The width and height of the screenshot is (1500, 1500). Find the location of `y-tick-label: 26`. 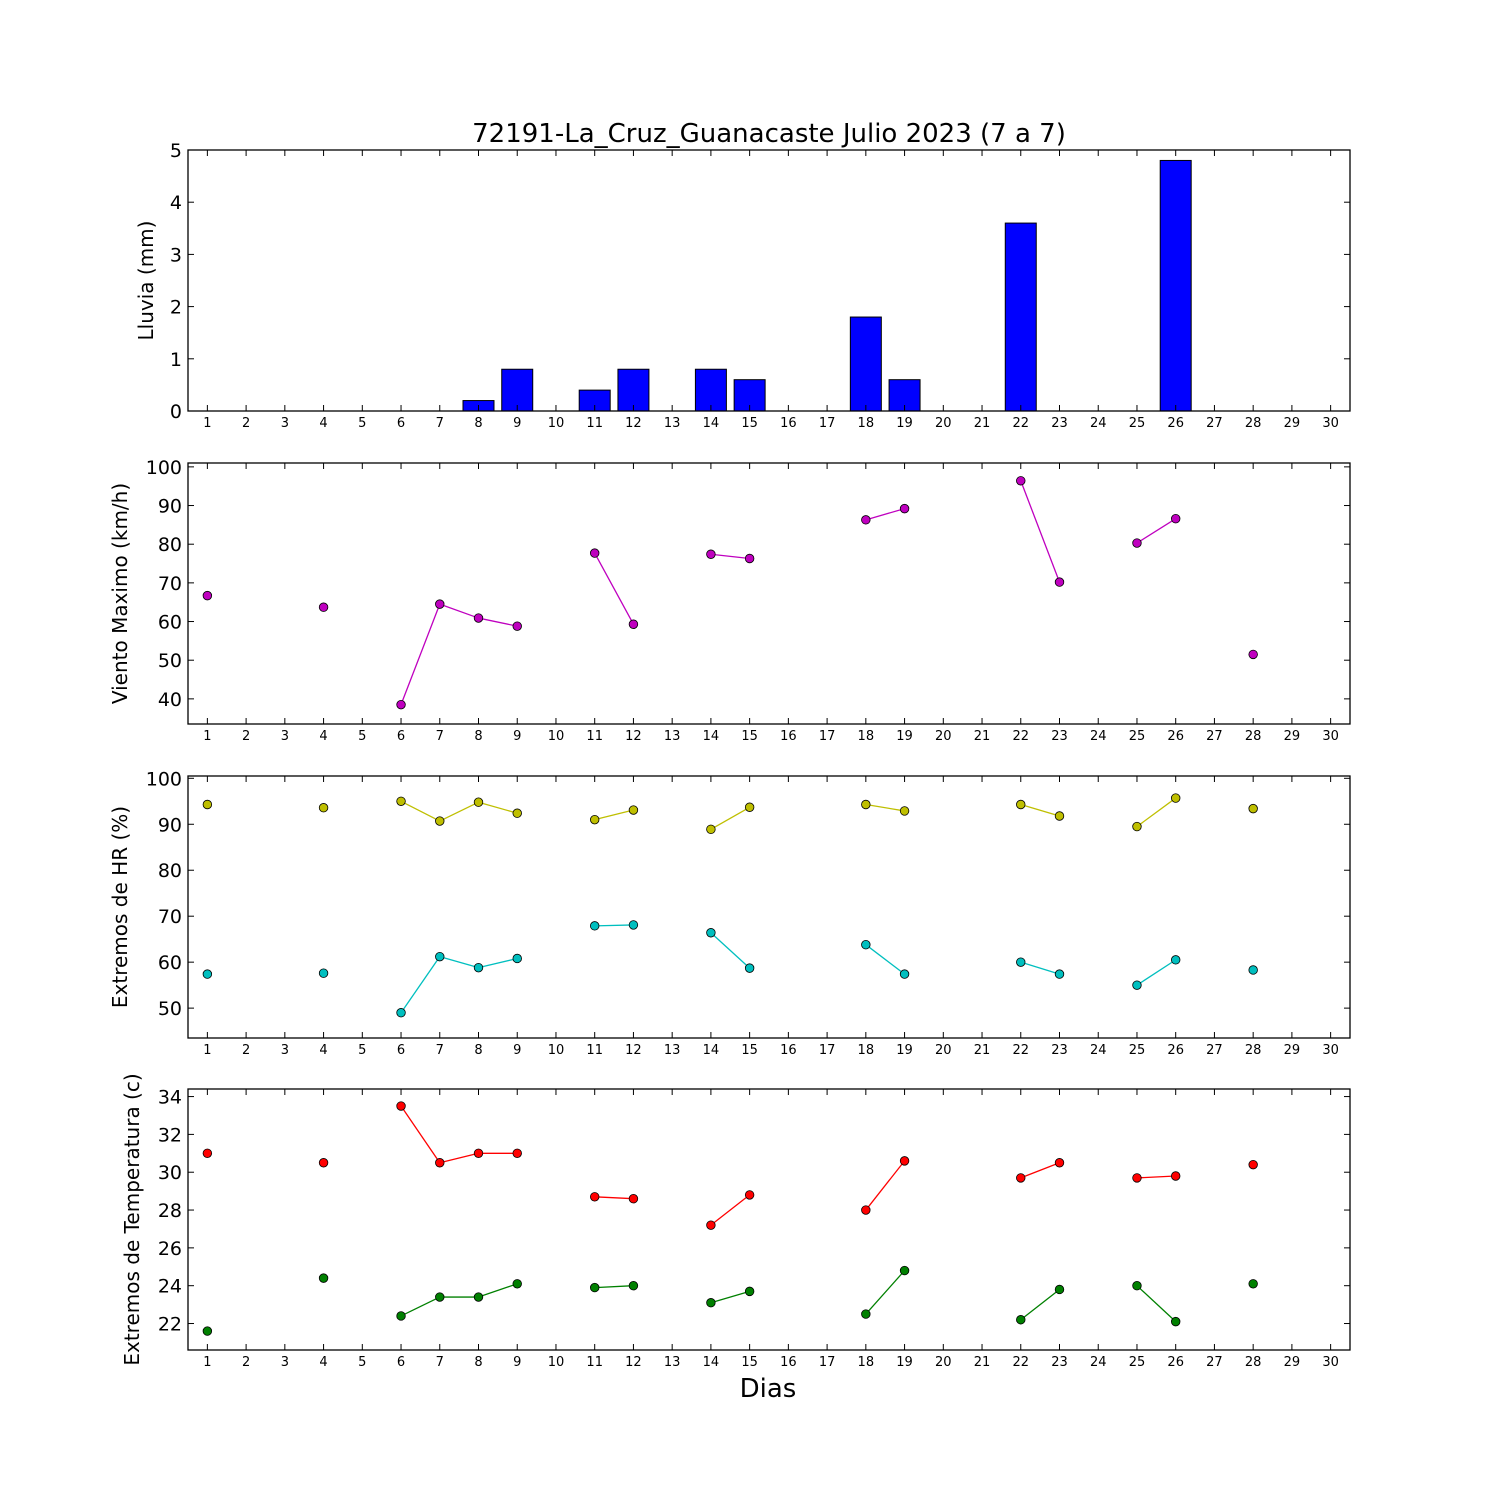

y-tick-label: 26 is located at coordinates (170, 1249).